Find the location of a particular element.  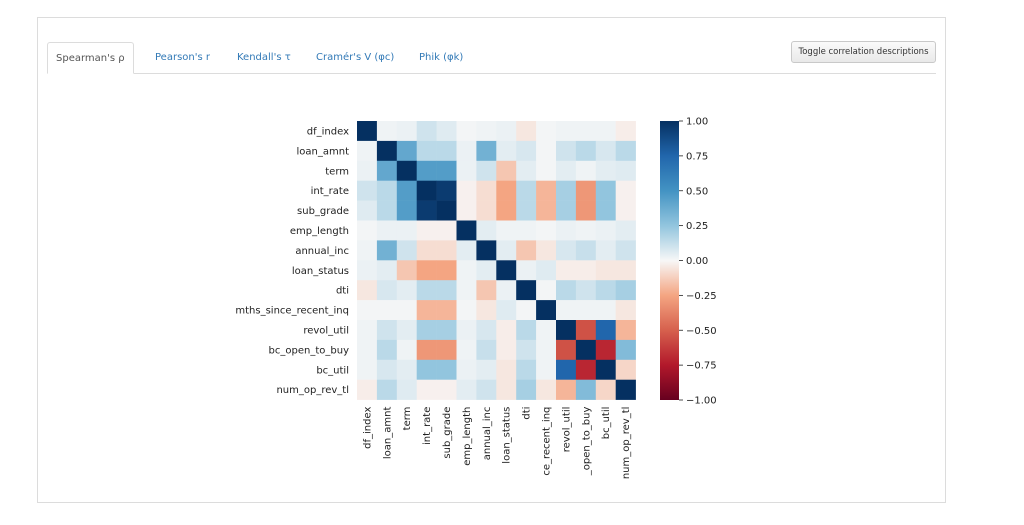

x-tick-label: sub_grade is located at coordinates (447, 433).